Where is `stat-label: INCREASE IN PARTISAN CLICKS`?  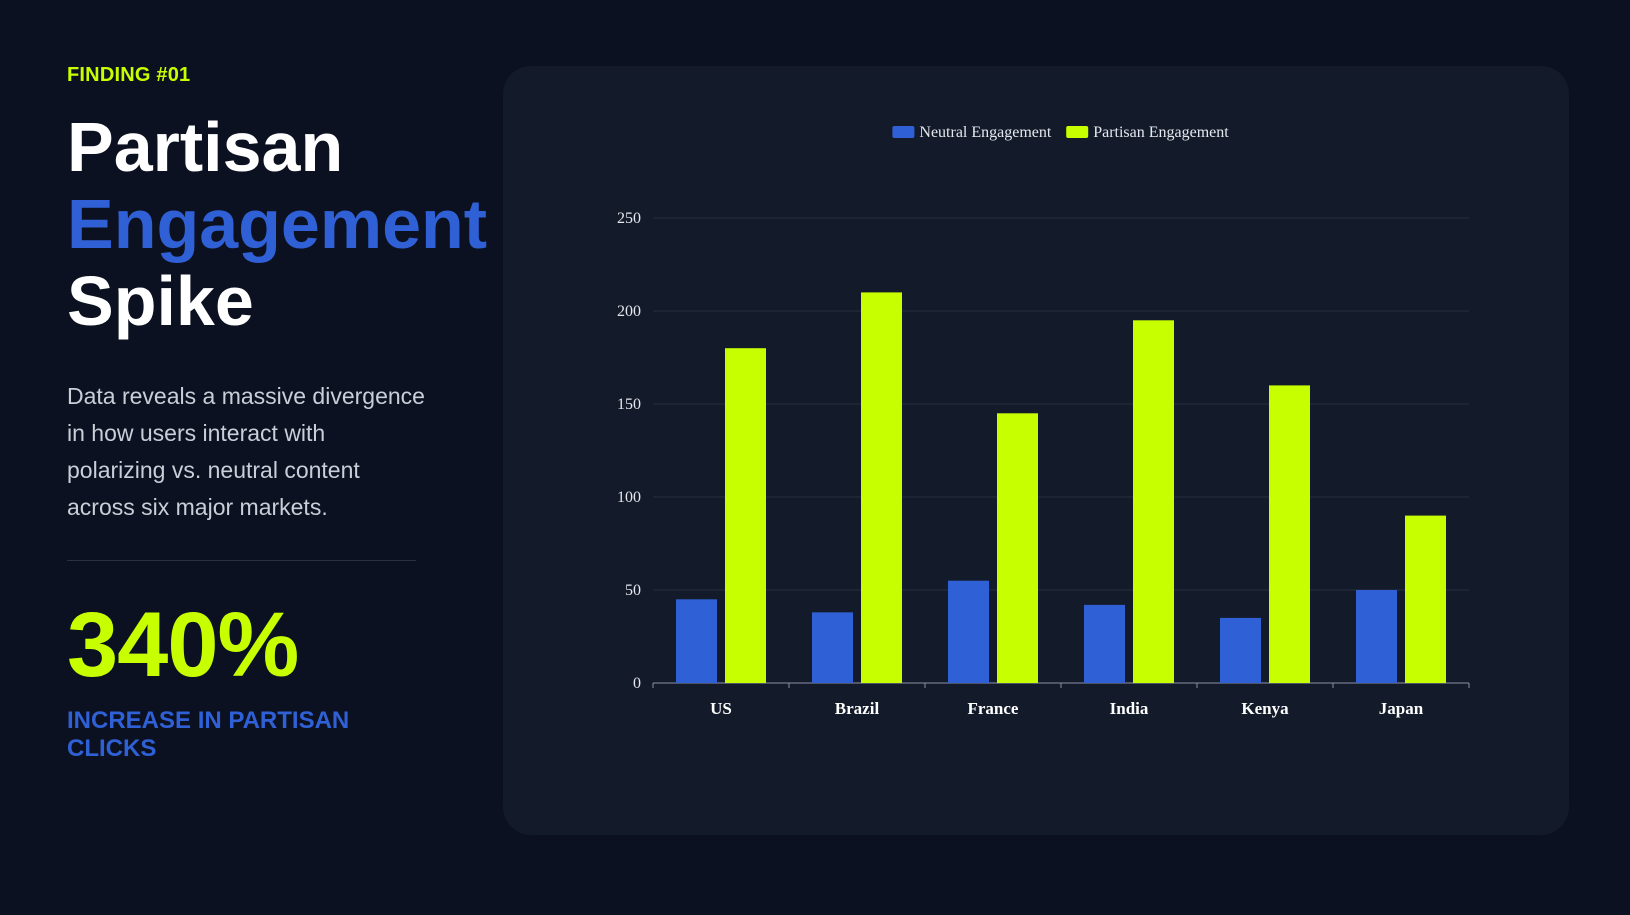 stat-label: INCREASE IN PARTISAN CLICKS is located at coordinates (208, 734).